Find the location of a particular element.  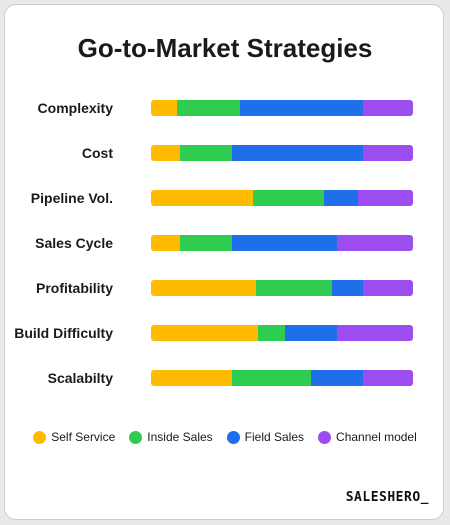

legend-label: Inside Sales is located at coordinates (180, 437).